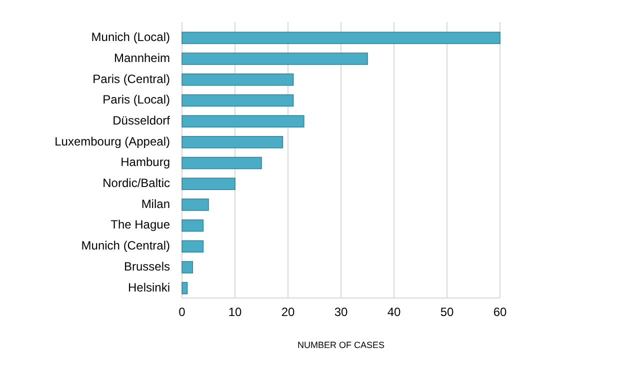  I want to click on y-tick-label: Hamburg, so click(145, 162).